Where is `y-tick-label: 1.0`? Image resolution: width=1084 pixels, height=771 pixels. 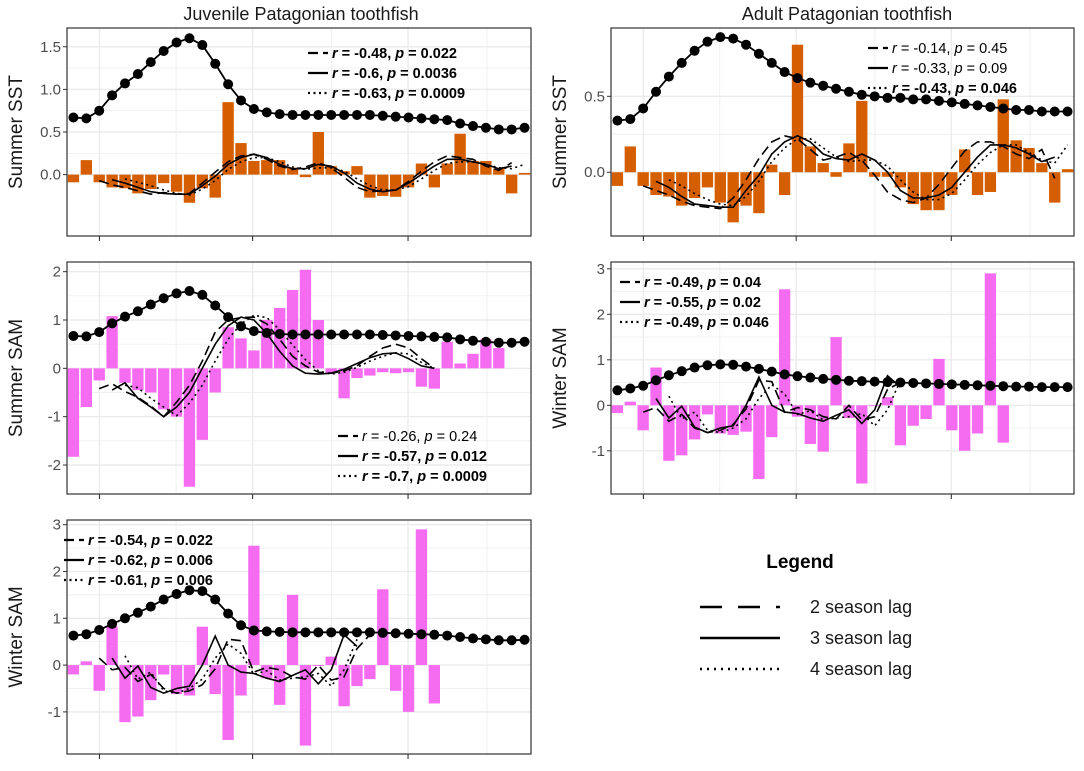 y-tick-label: 1.0 is located at coordinates (50, 89).